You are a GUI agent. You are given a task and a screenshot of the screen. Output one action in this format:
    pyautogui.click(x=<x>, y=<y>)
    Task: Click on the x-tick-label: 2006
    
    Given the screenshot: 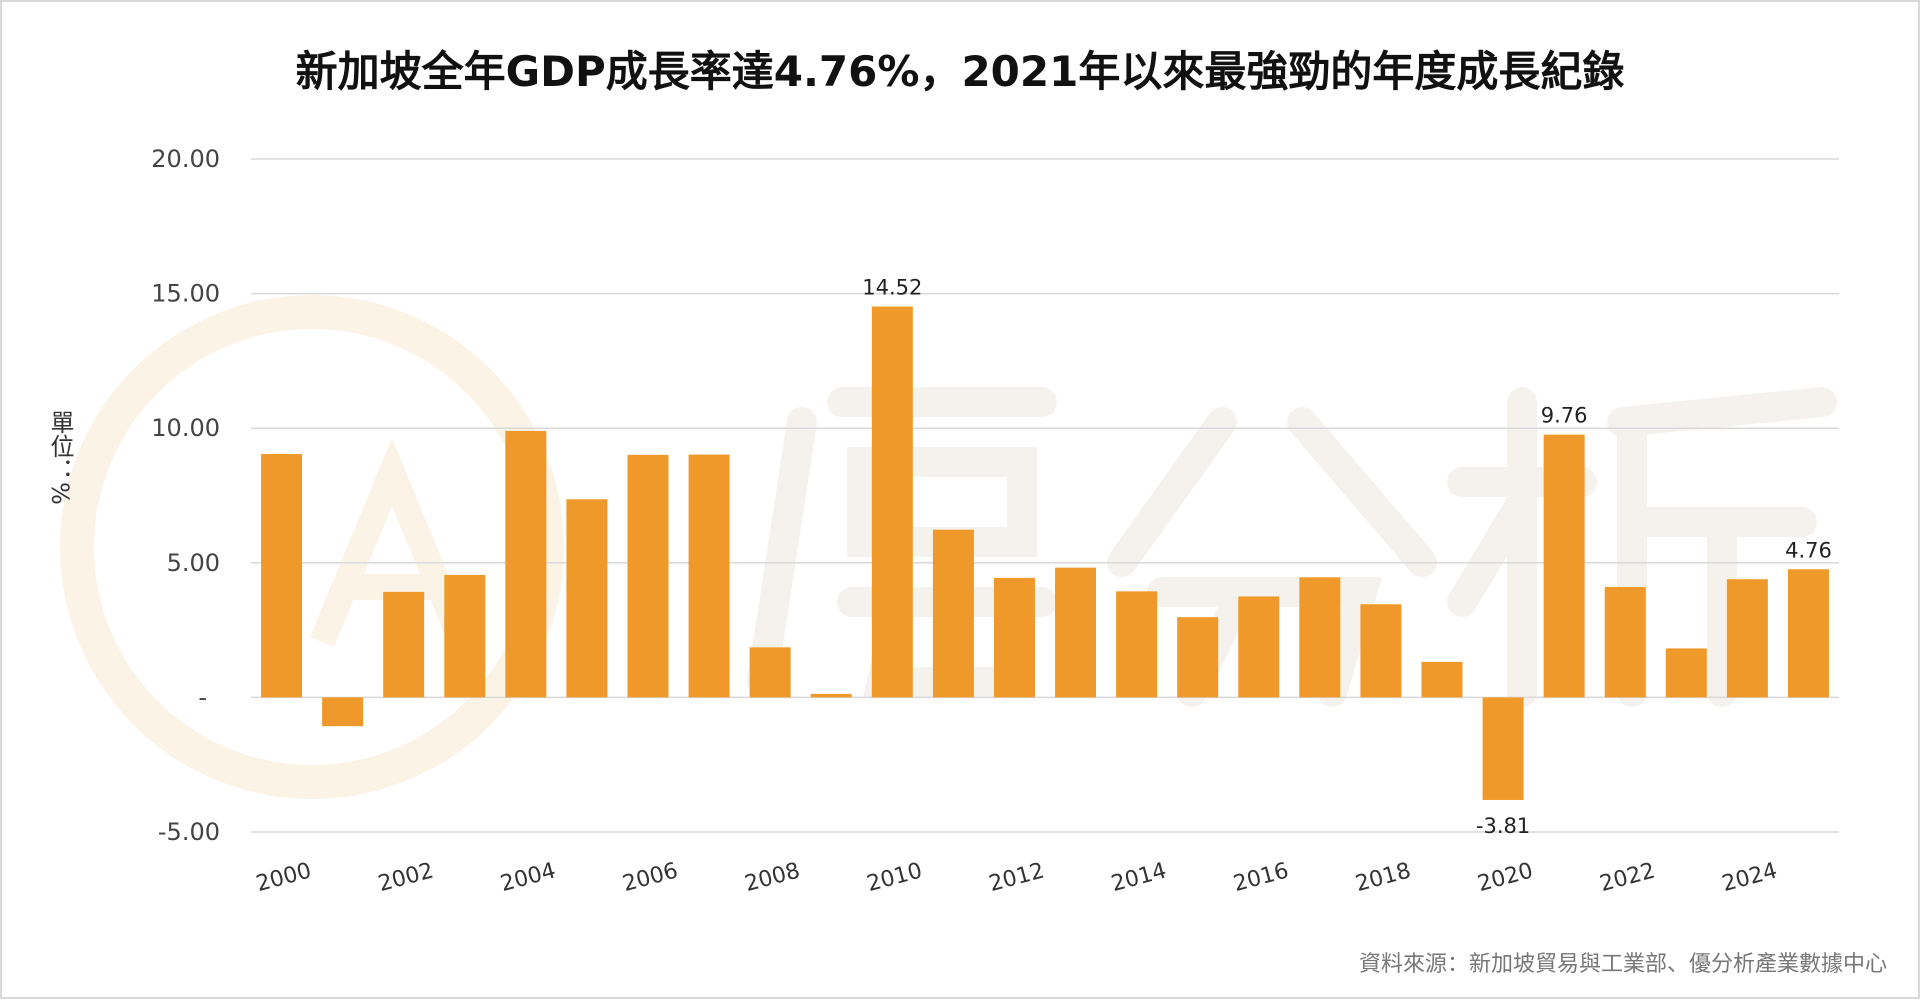 What is the action you would take?
    pyautogui.click(x=650, y=877)
    